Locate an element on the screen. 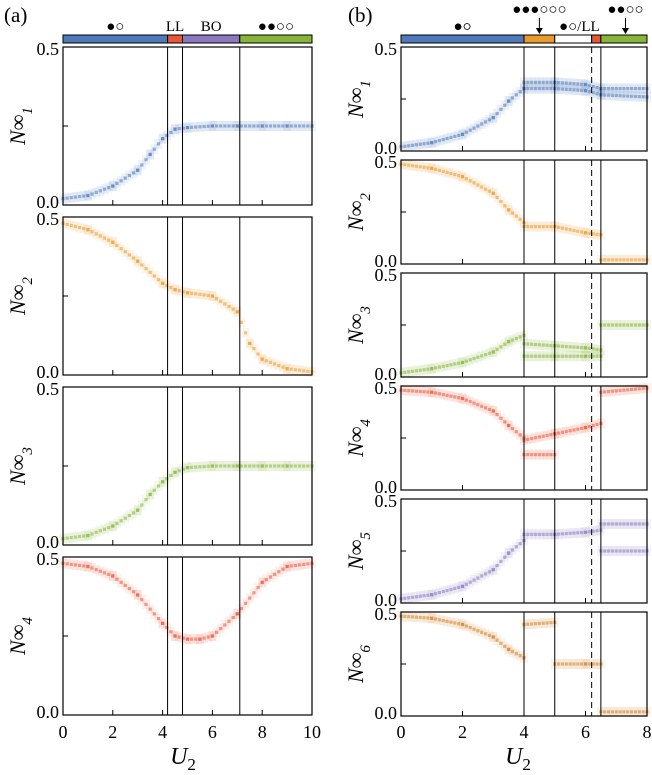 The image size is (652, 775). y-axis-label-main: N∞ is located at coordinates (355, 329).